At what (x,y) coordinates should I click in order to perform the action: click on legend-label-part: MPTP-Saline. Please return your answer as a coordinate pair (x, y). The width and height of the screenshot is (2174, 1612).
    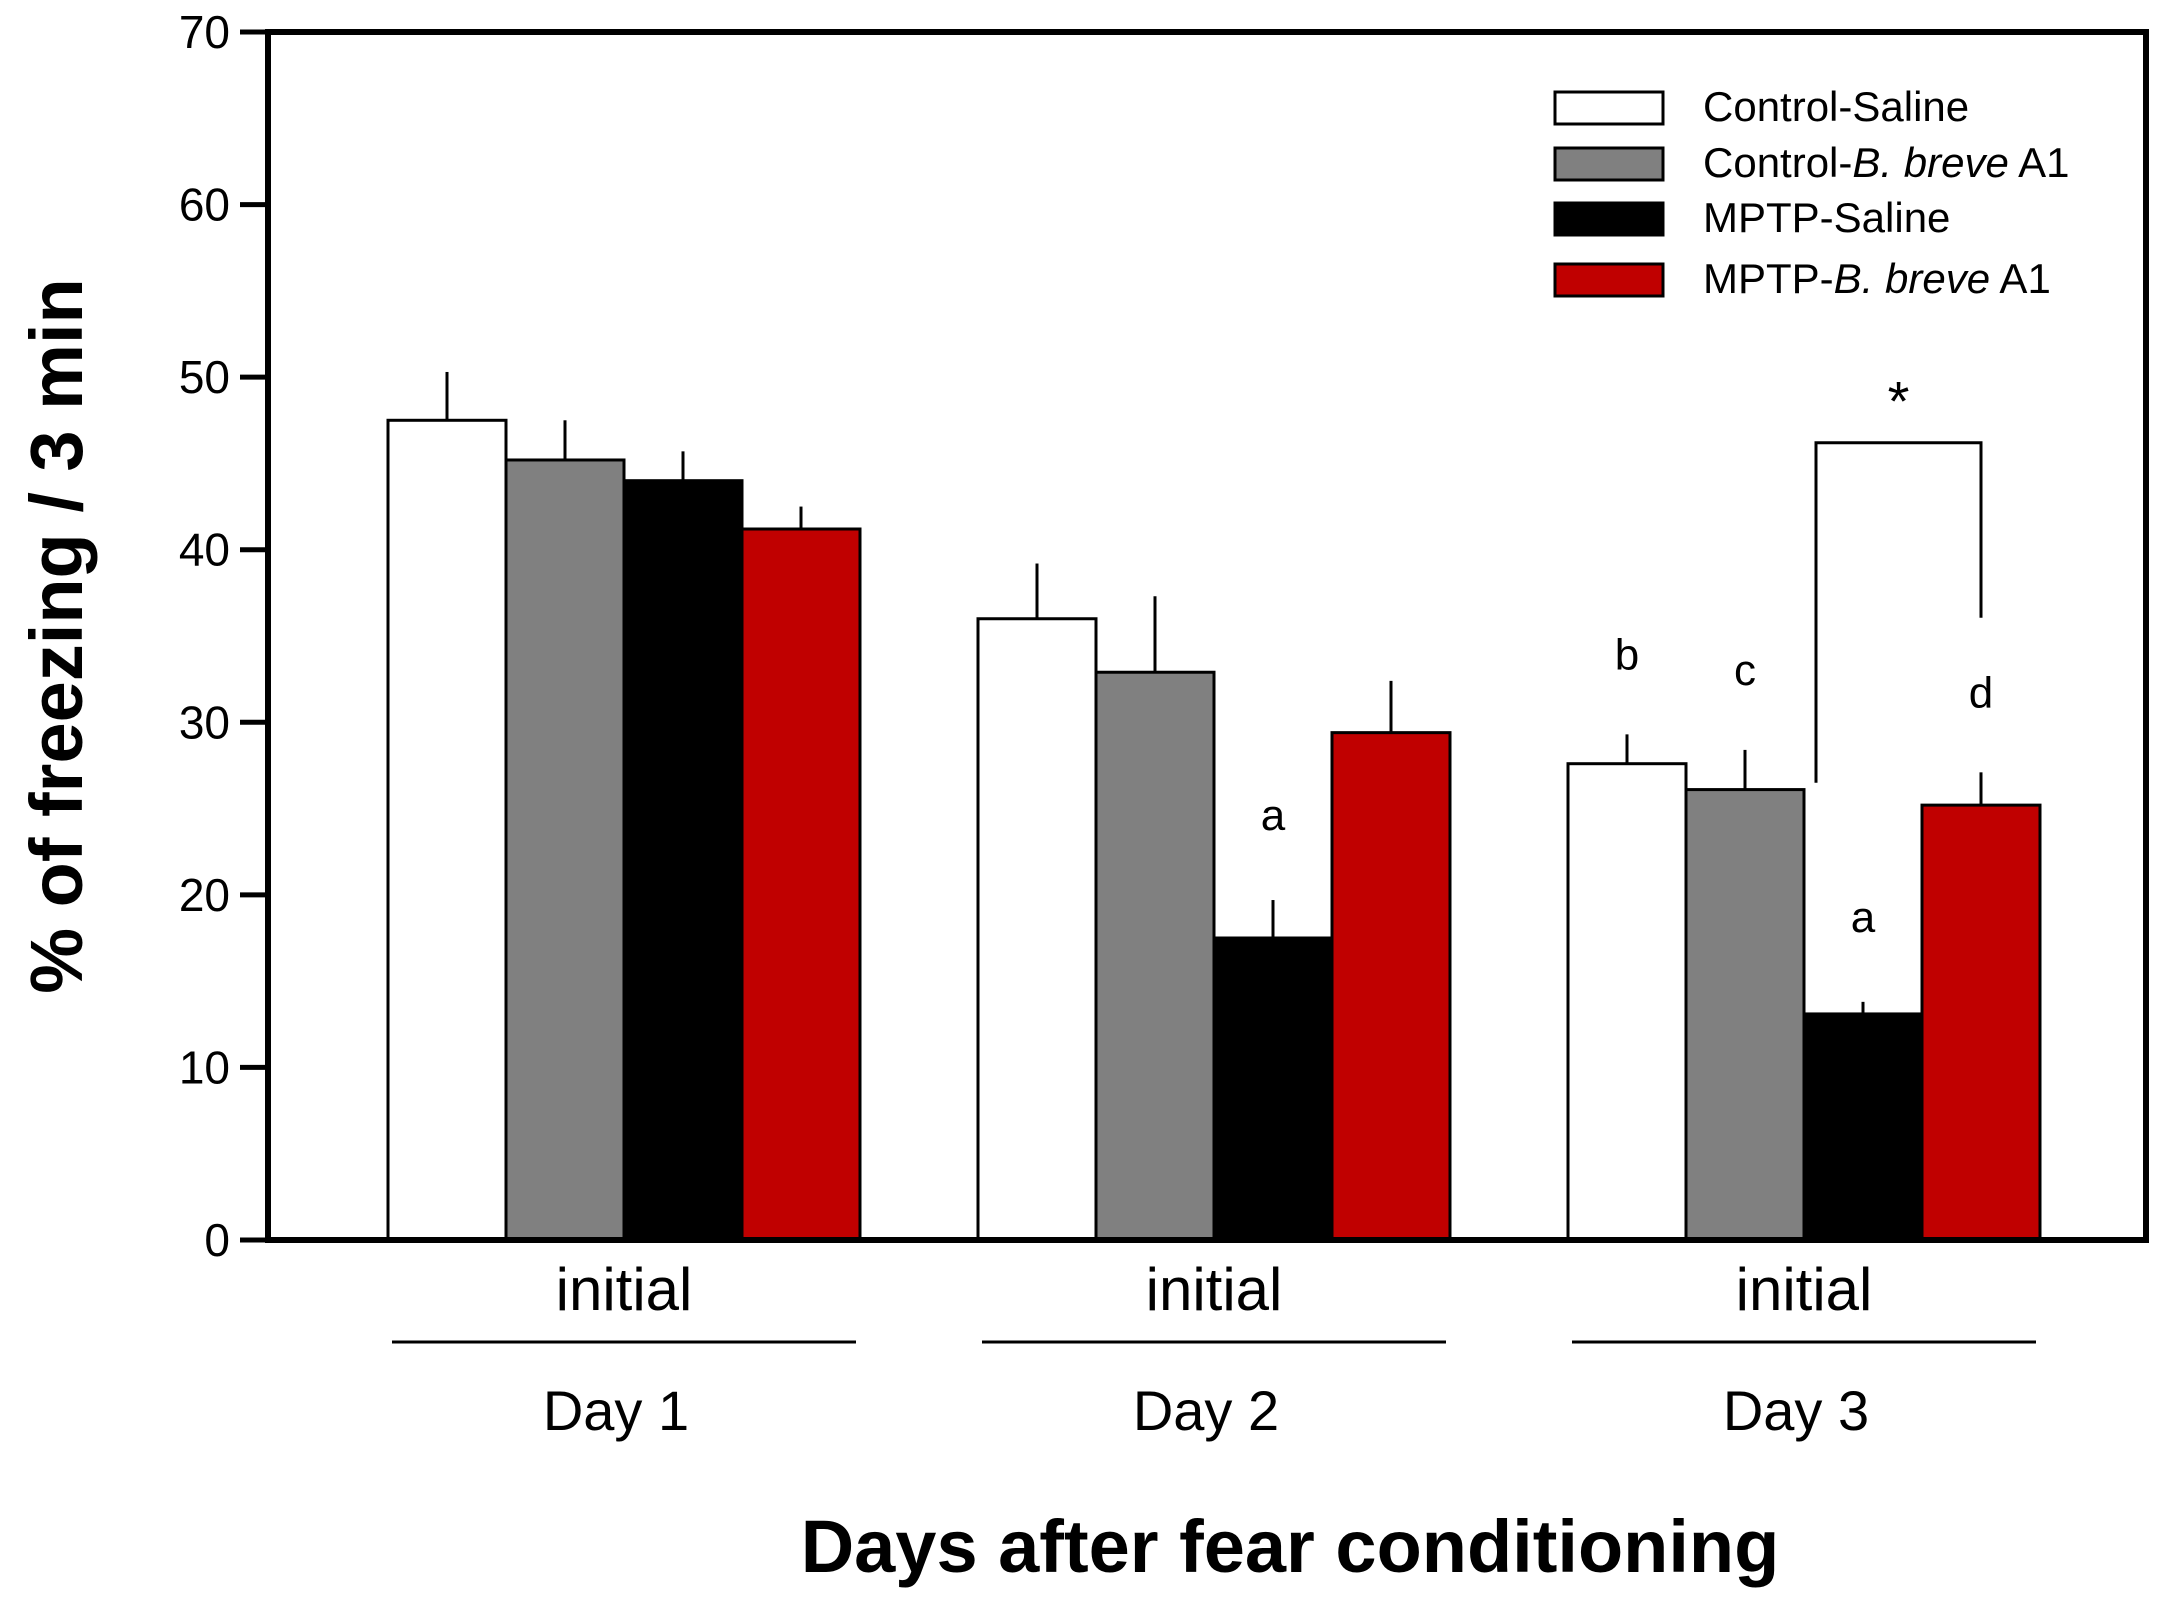
    Looking at the image, I should click on (1826, 217).